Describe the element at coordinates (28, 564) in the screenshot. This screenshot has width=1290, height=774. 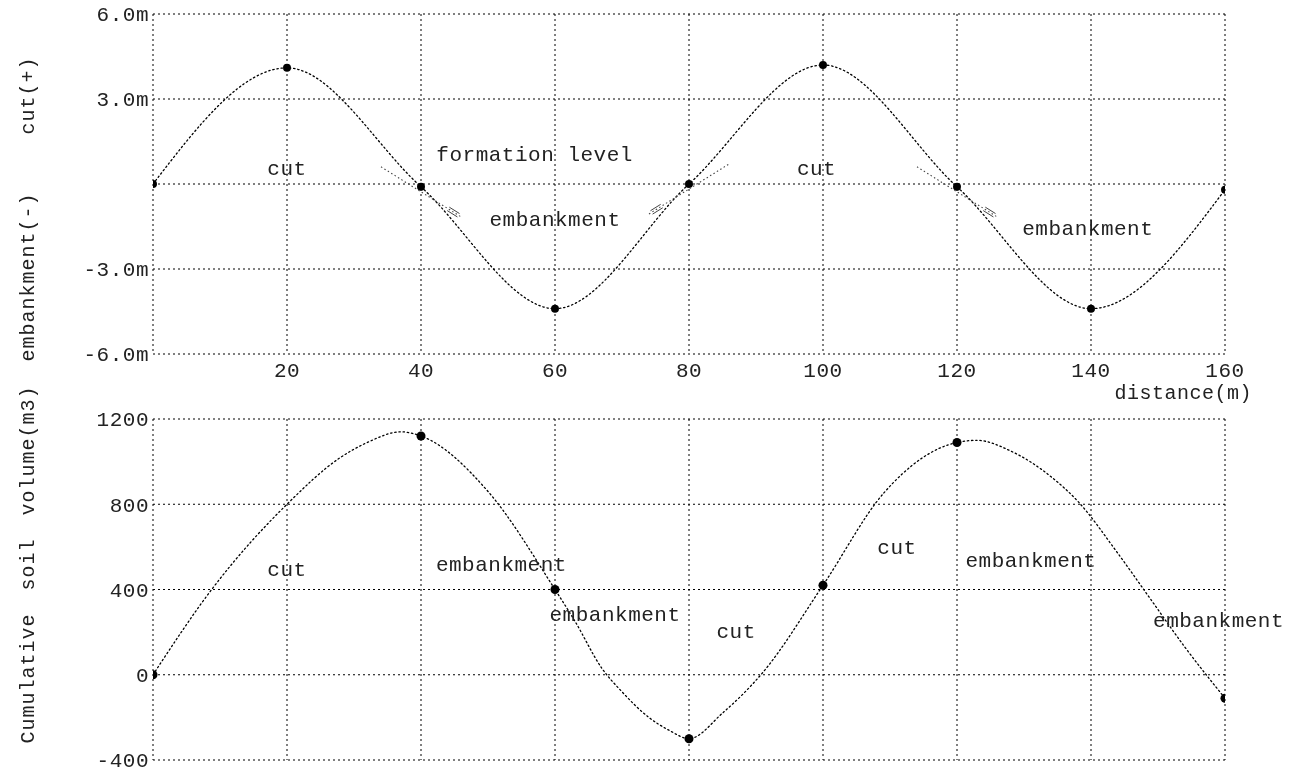
I see `y-axis-title: Cumulative soil volume(m3)` at that location.